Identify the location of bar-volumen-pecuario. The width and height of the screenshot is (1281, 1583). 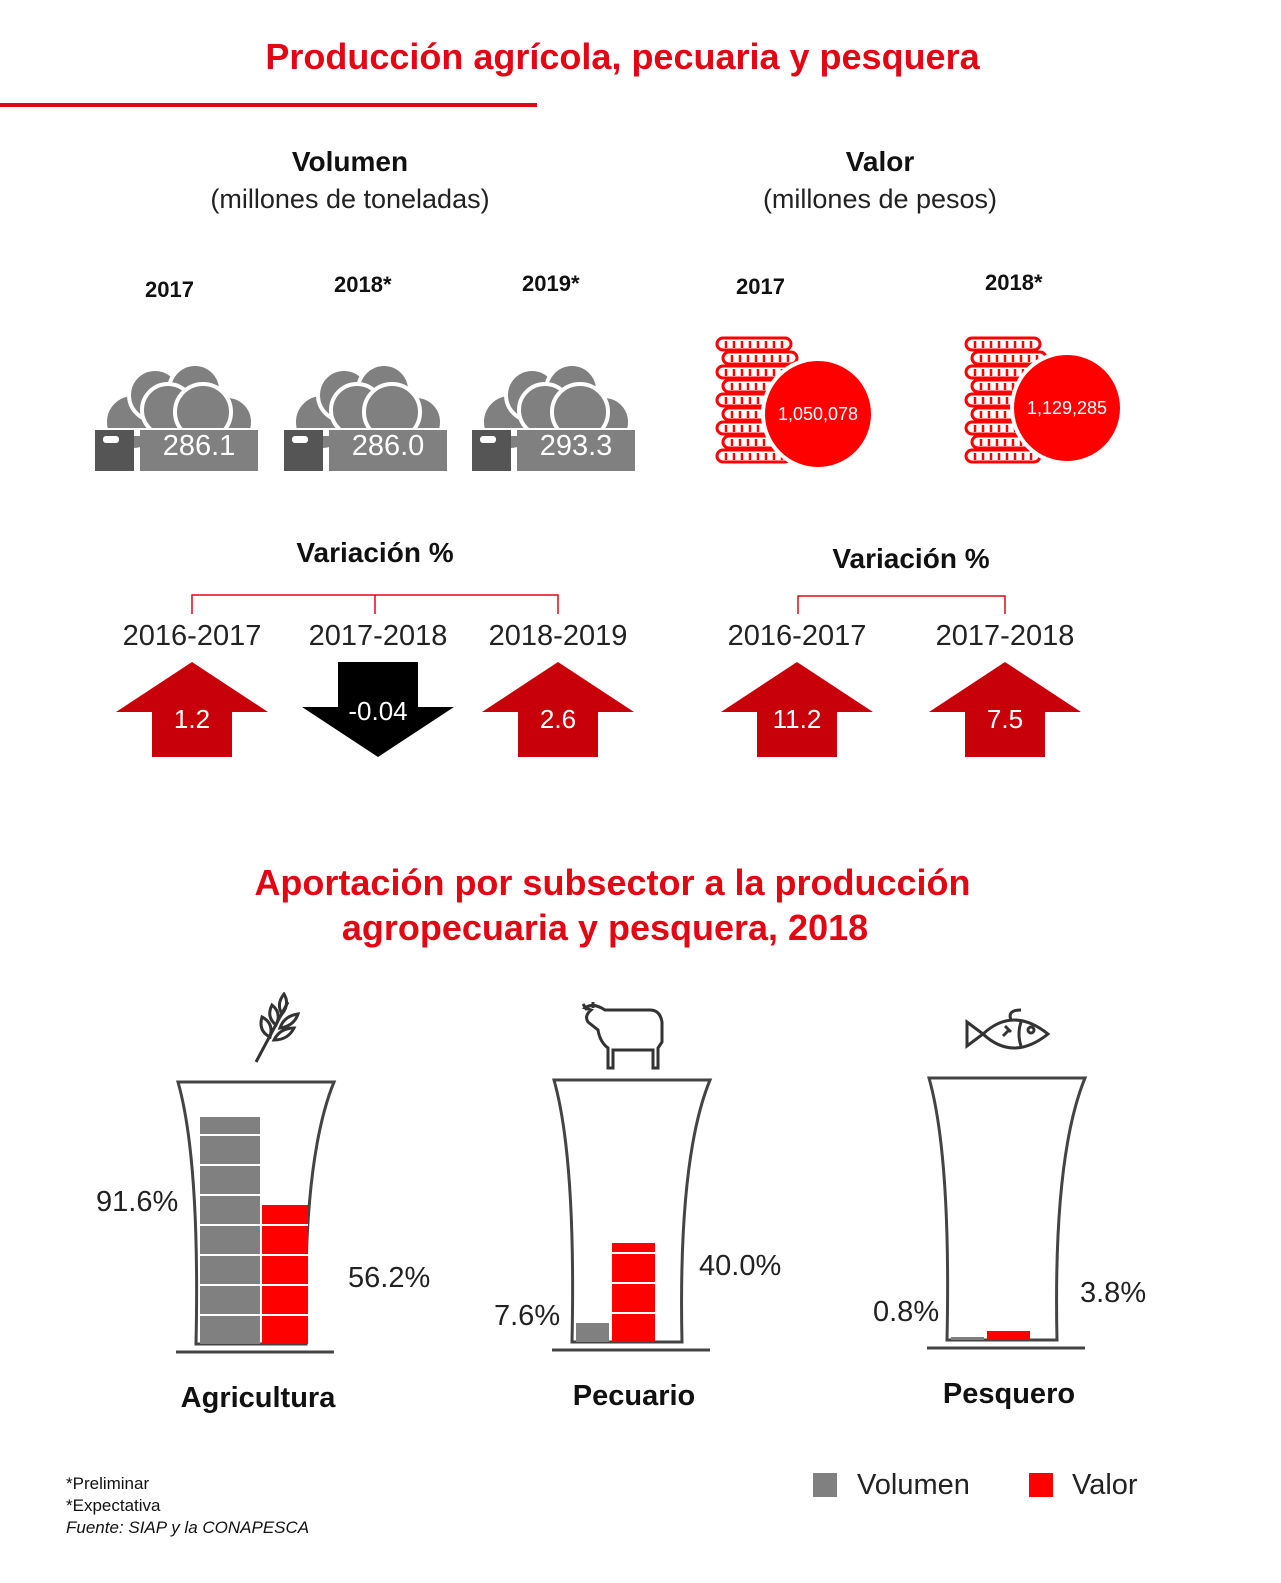
(592, 1332).